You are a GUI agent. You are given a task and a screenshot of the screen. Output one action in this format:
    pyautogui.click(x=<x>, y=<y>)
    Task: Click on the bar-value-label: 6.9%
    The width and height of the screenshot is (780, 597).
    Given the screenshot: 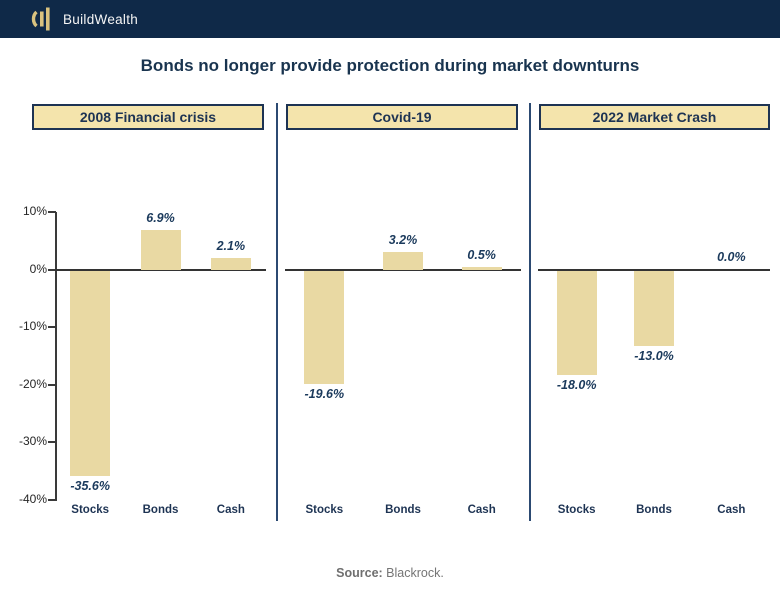 What is the action you would take?
    pyautogui.click(x=160, y=217)
    